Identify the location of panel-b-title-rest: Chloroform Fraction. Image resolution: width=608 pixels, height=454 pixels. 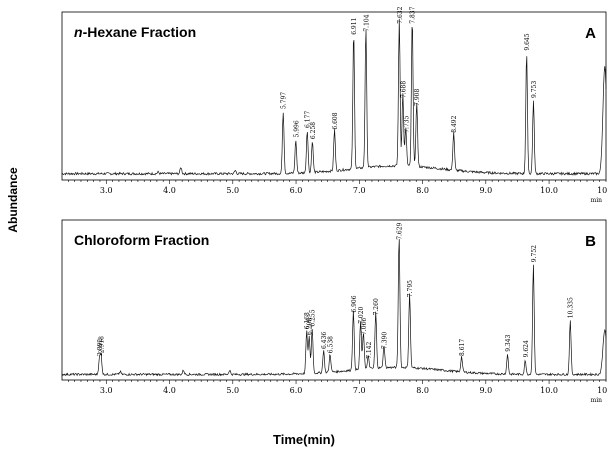
(142, 240).